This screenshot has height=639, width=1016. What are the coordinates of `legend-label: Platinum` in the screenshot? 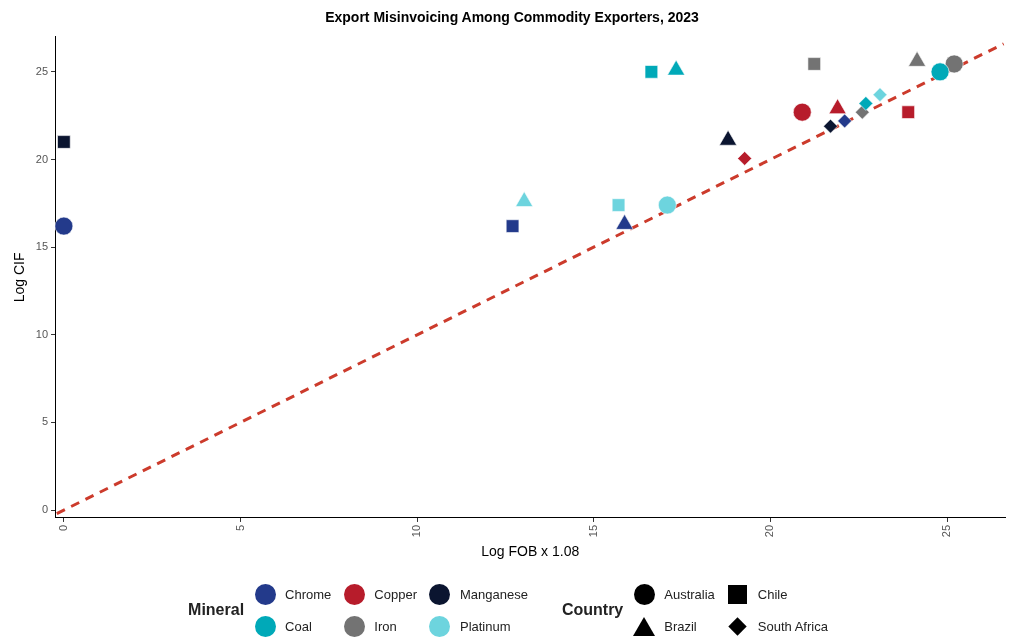 It's located at (485, 626).